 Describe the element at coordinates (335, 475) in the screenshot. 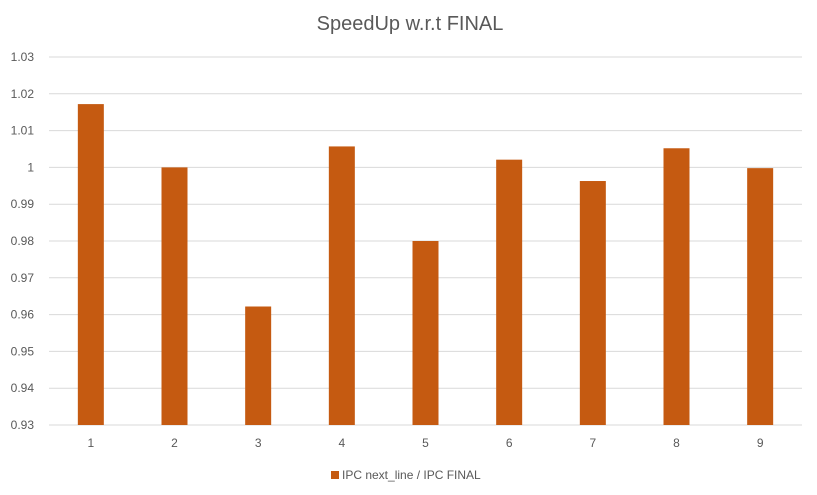

I see `legend-swatch` at that location.